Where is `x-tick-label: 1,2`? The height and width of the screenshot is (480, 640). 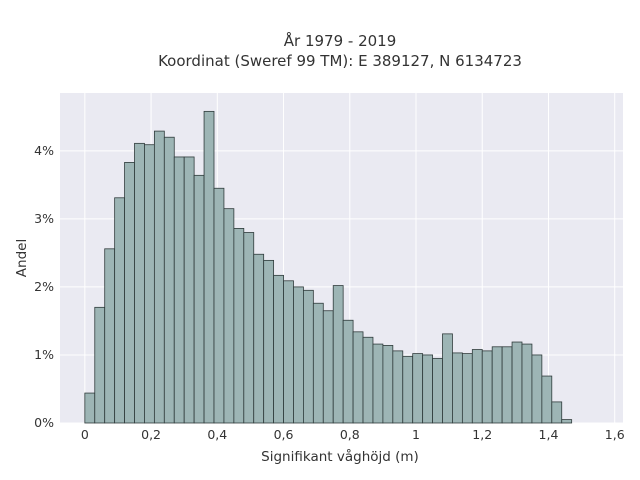 x-tick-label: 1,2 is located at coordinates (482, 434).